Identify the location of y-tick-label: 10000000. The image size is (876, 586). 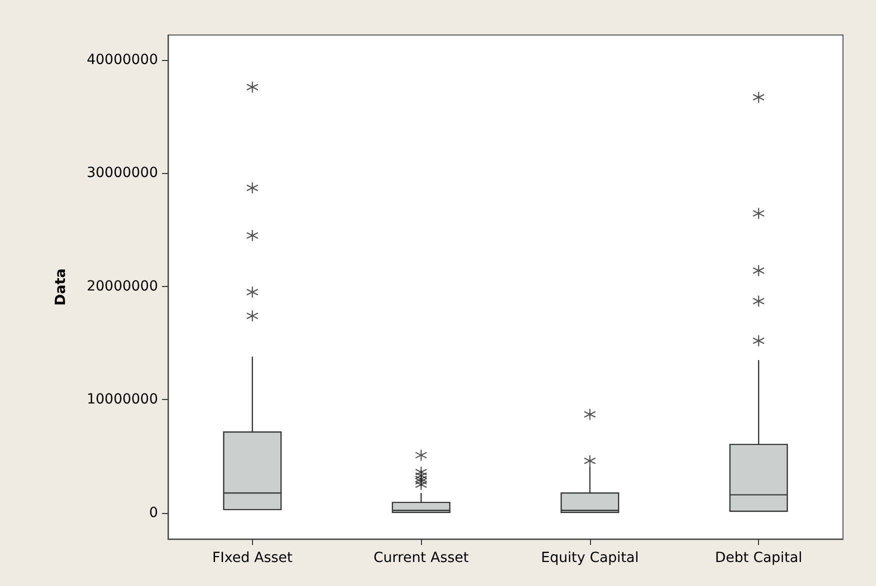
(122, 400).